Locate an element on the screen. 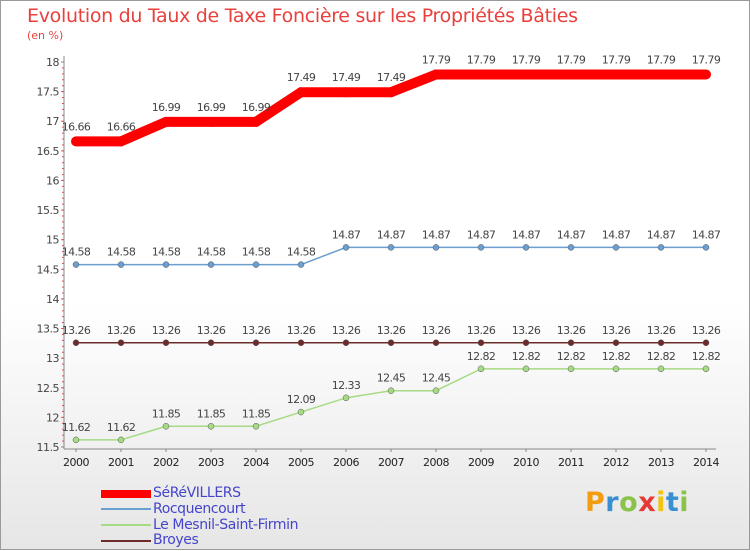 This screenshot has height=551, width=750. legend-label-le-mesnil-saint-firmin: Le Mesnil-Saint-Firmin is located at coordinates (226, 525).